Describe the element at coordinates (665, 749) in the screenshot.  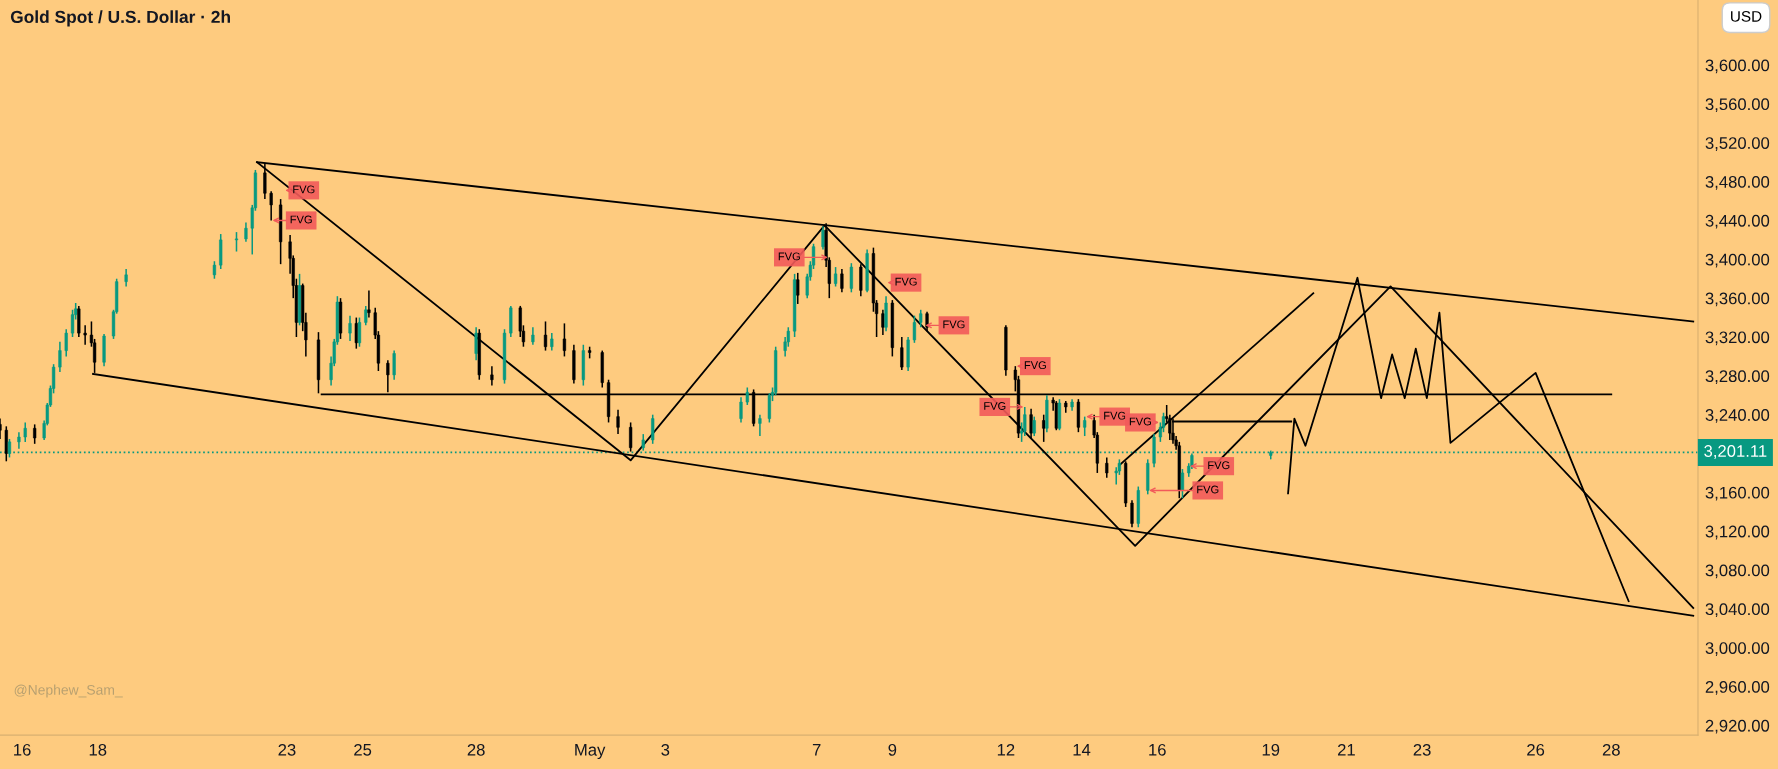
I see `x-tick-label: 3` at that location.